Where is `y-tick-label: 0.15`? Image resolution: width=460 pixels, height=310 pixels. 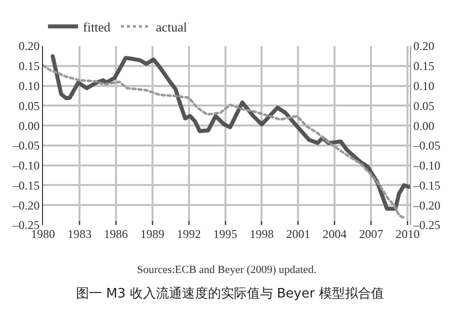
y-tick-label: 0.15 is located at coordinates (29, 66).